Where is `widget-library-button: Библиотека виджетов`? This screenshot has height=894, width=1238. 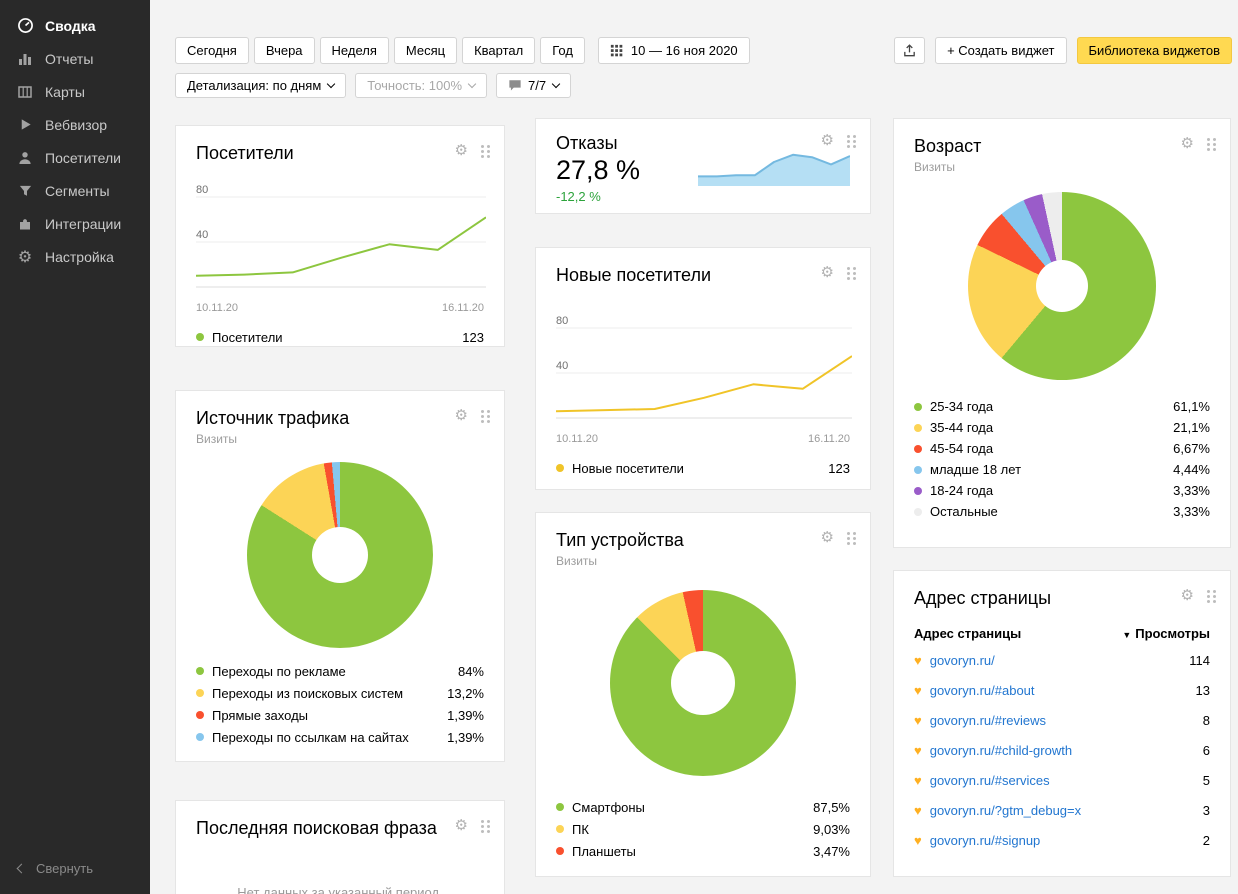 widget-library-button: Библиотека виджетов is located at coordinates (1154, 50).